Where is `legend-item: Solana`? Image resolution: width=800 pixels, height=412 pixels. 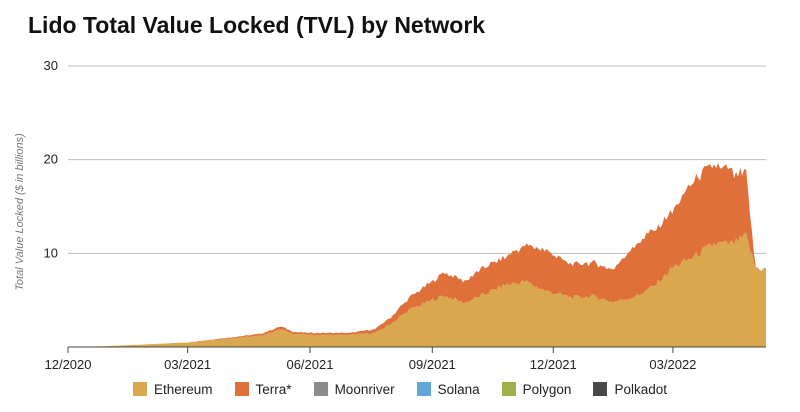 legend-item: Solana is located at coordinates (448, 389).